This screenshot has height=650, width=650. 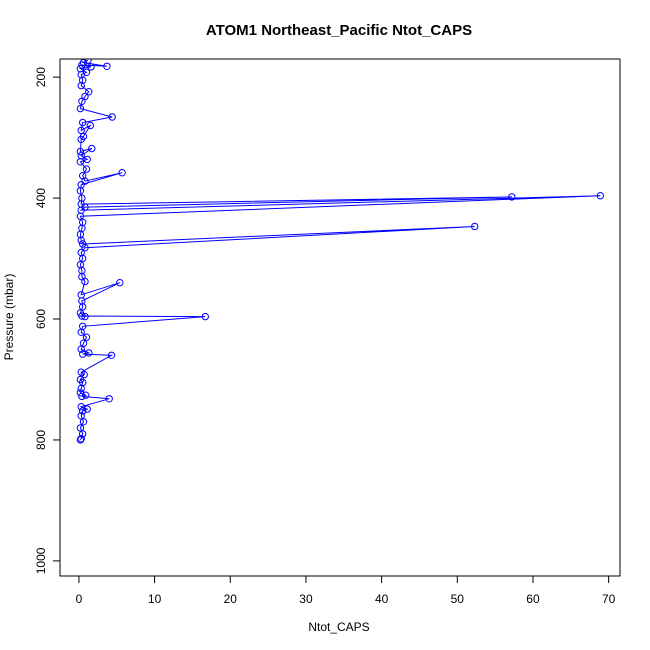 I want to click on y-axis: 200 400 600 800 1000, so click(x=47, y=320).